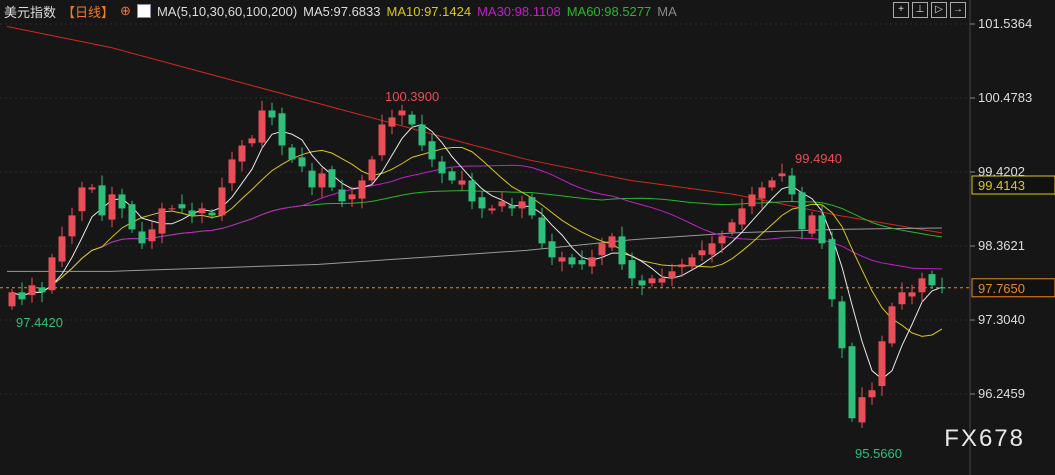  Describe the element at coordinates (920, 10) in the screenshot. I see `zoom-in-icon: ⊥` at that location.